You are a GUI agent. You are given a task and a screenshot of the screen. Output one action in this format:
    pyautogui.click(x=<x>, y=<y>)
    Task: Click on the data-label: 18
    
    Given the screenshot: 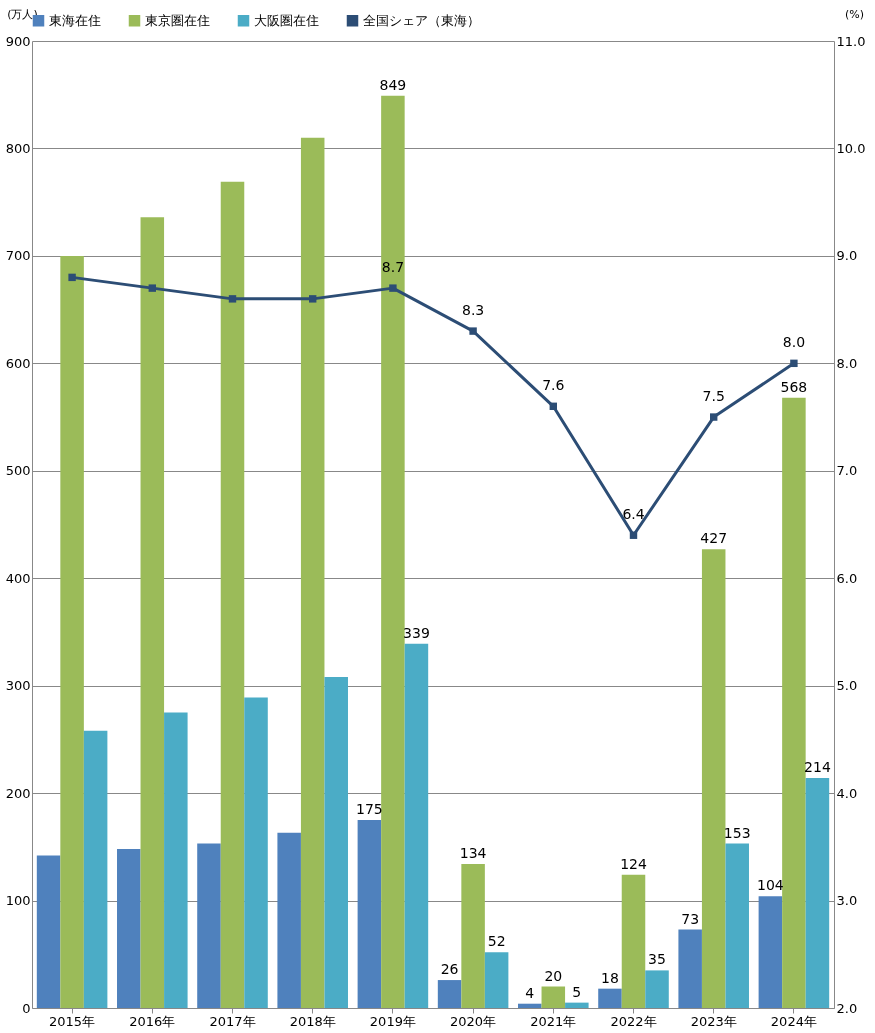 What is the action you would take?
    pyautogui.click(x=610, y=977)
    